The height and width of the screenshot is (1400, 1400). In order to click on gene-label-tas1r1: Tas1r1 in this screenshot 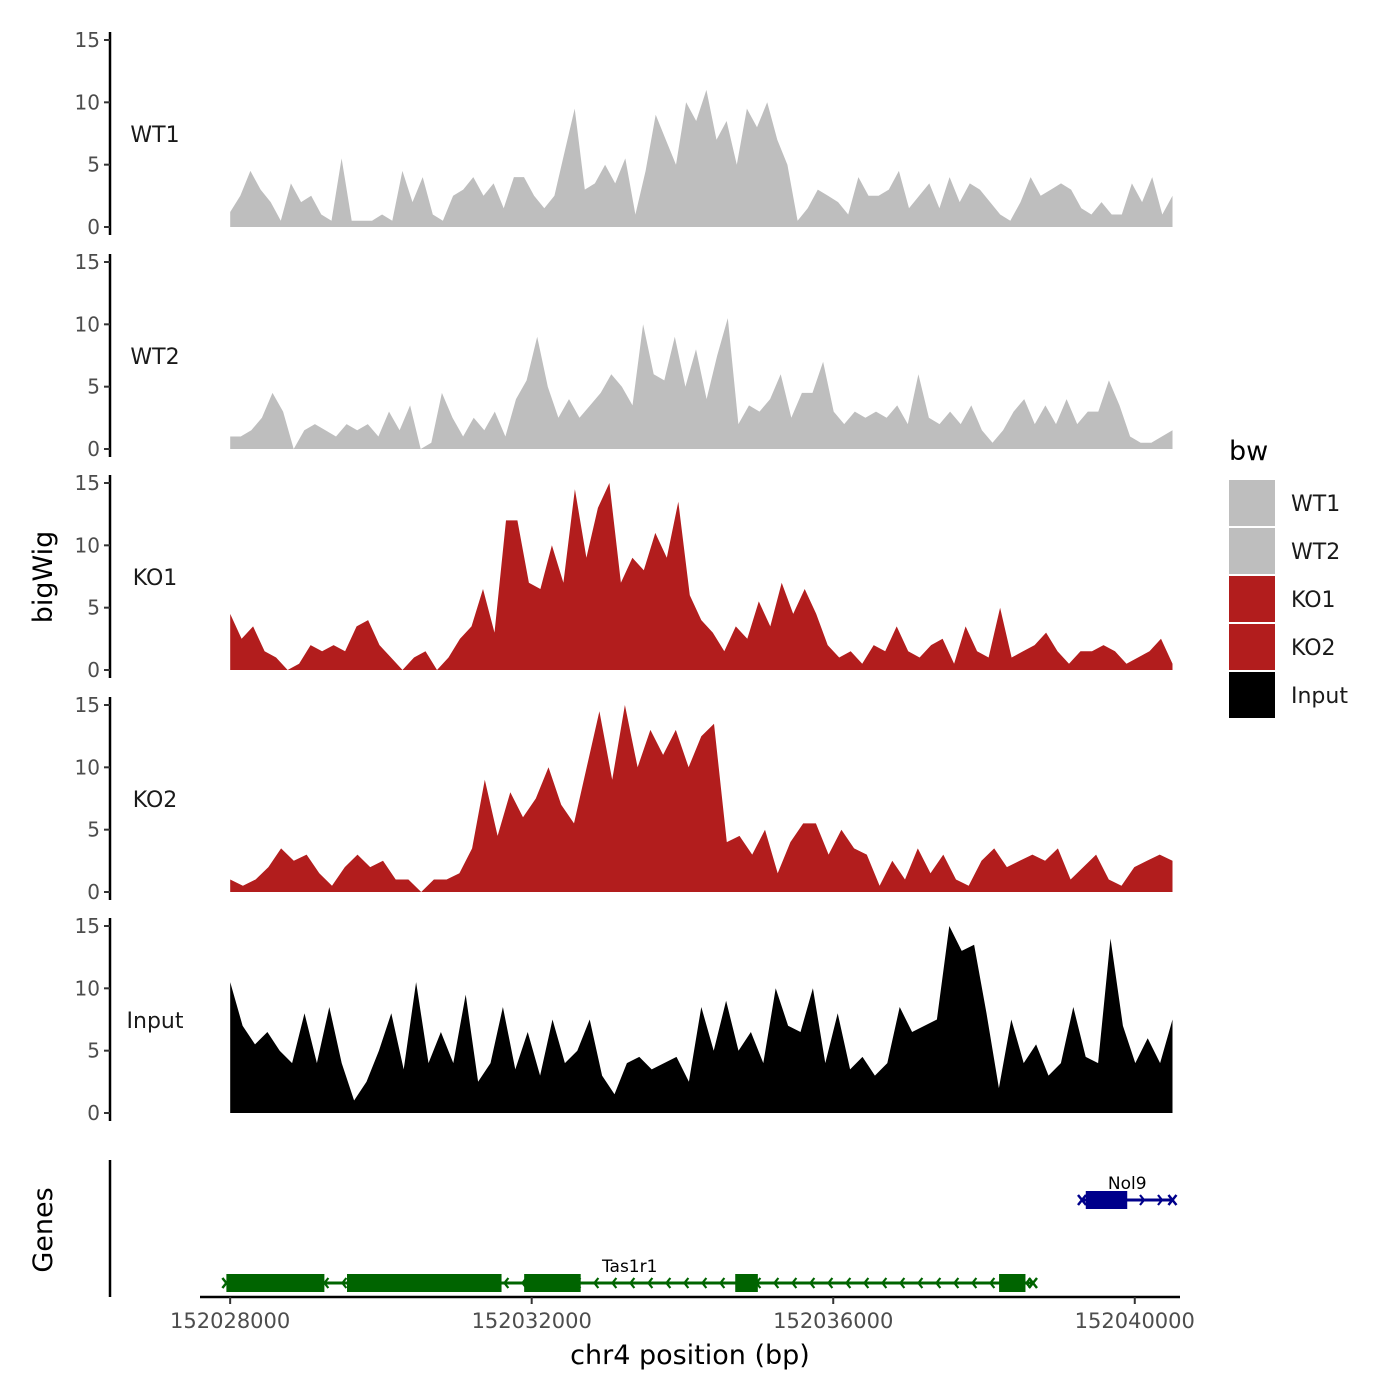, I will do `click(629, 1267)`.